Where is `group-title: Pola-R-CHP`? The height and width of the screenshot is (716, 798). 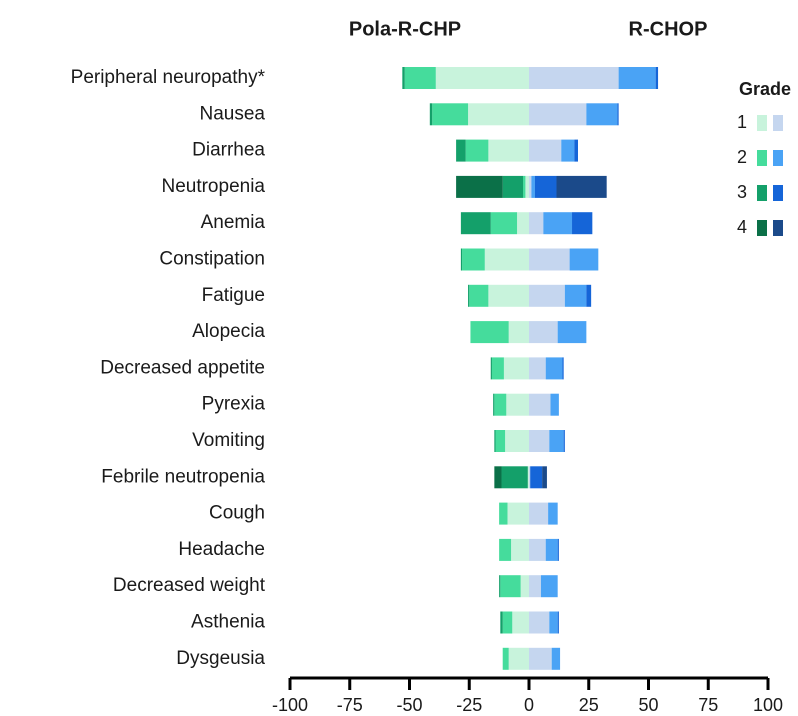
group-title: Pola-R-CHP is located at coordinates (405, 29).